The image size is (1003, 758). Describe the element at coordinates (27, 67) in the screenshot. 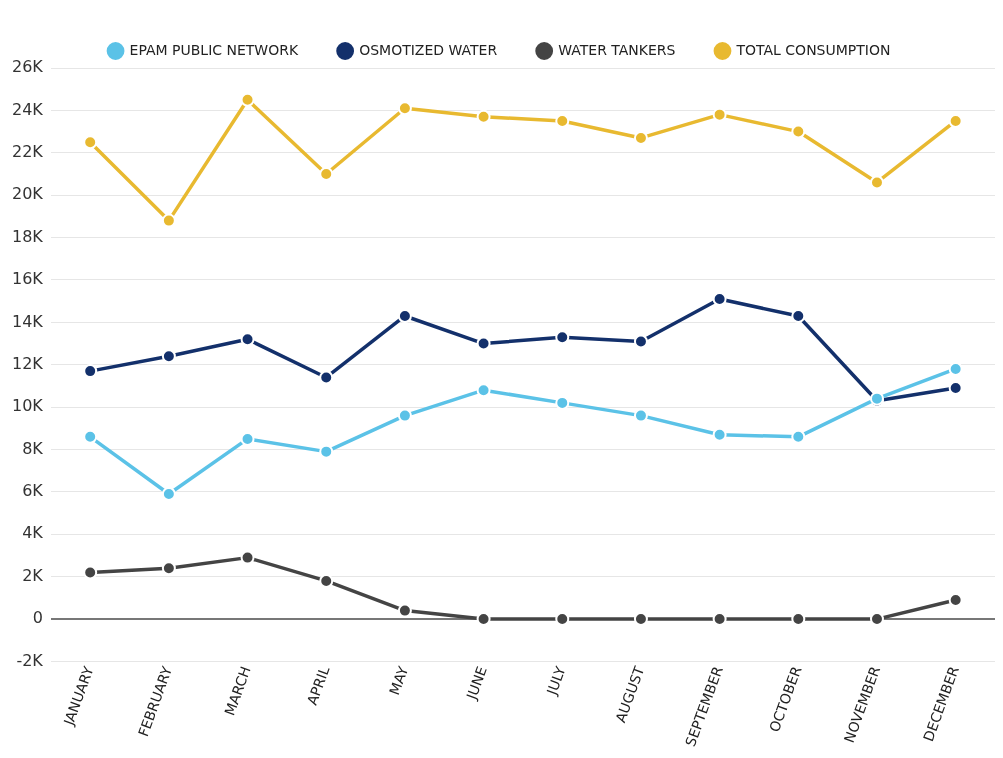

I see `y-tick-label: 26K` at that location.